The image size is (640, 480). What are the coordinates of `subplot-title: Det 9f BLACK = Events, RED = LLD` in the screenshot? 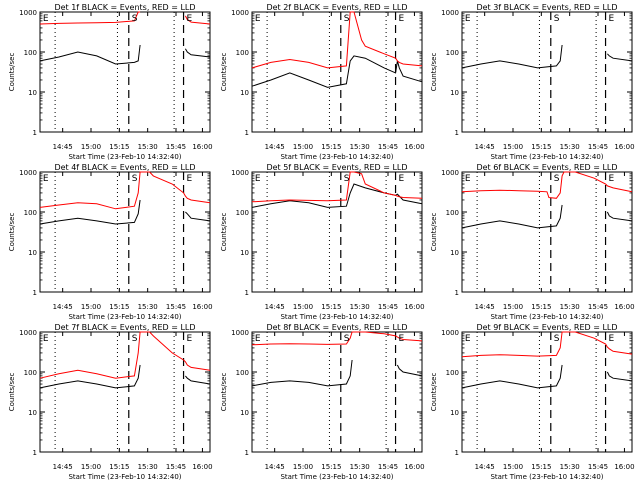 It's located at (546, 327).